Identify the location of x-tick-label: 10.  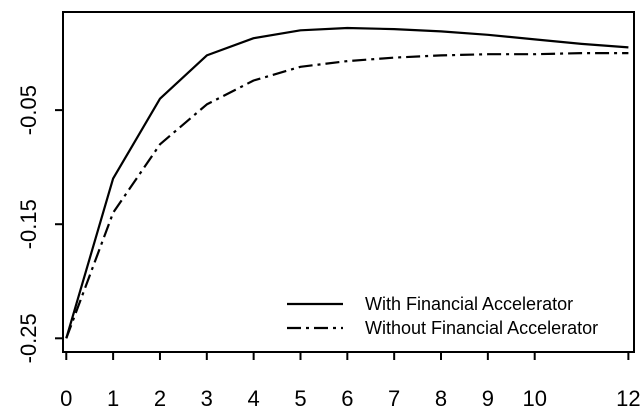
(534, 398).